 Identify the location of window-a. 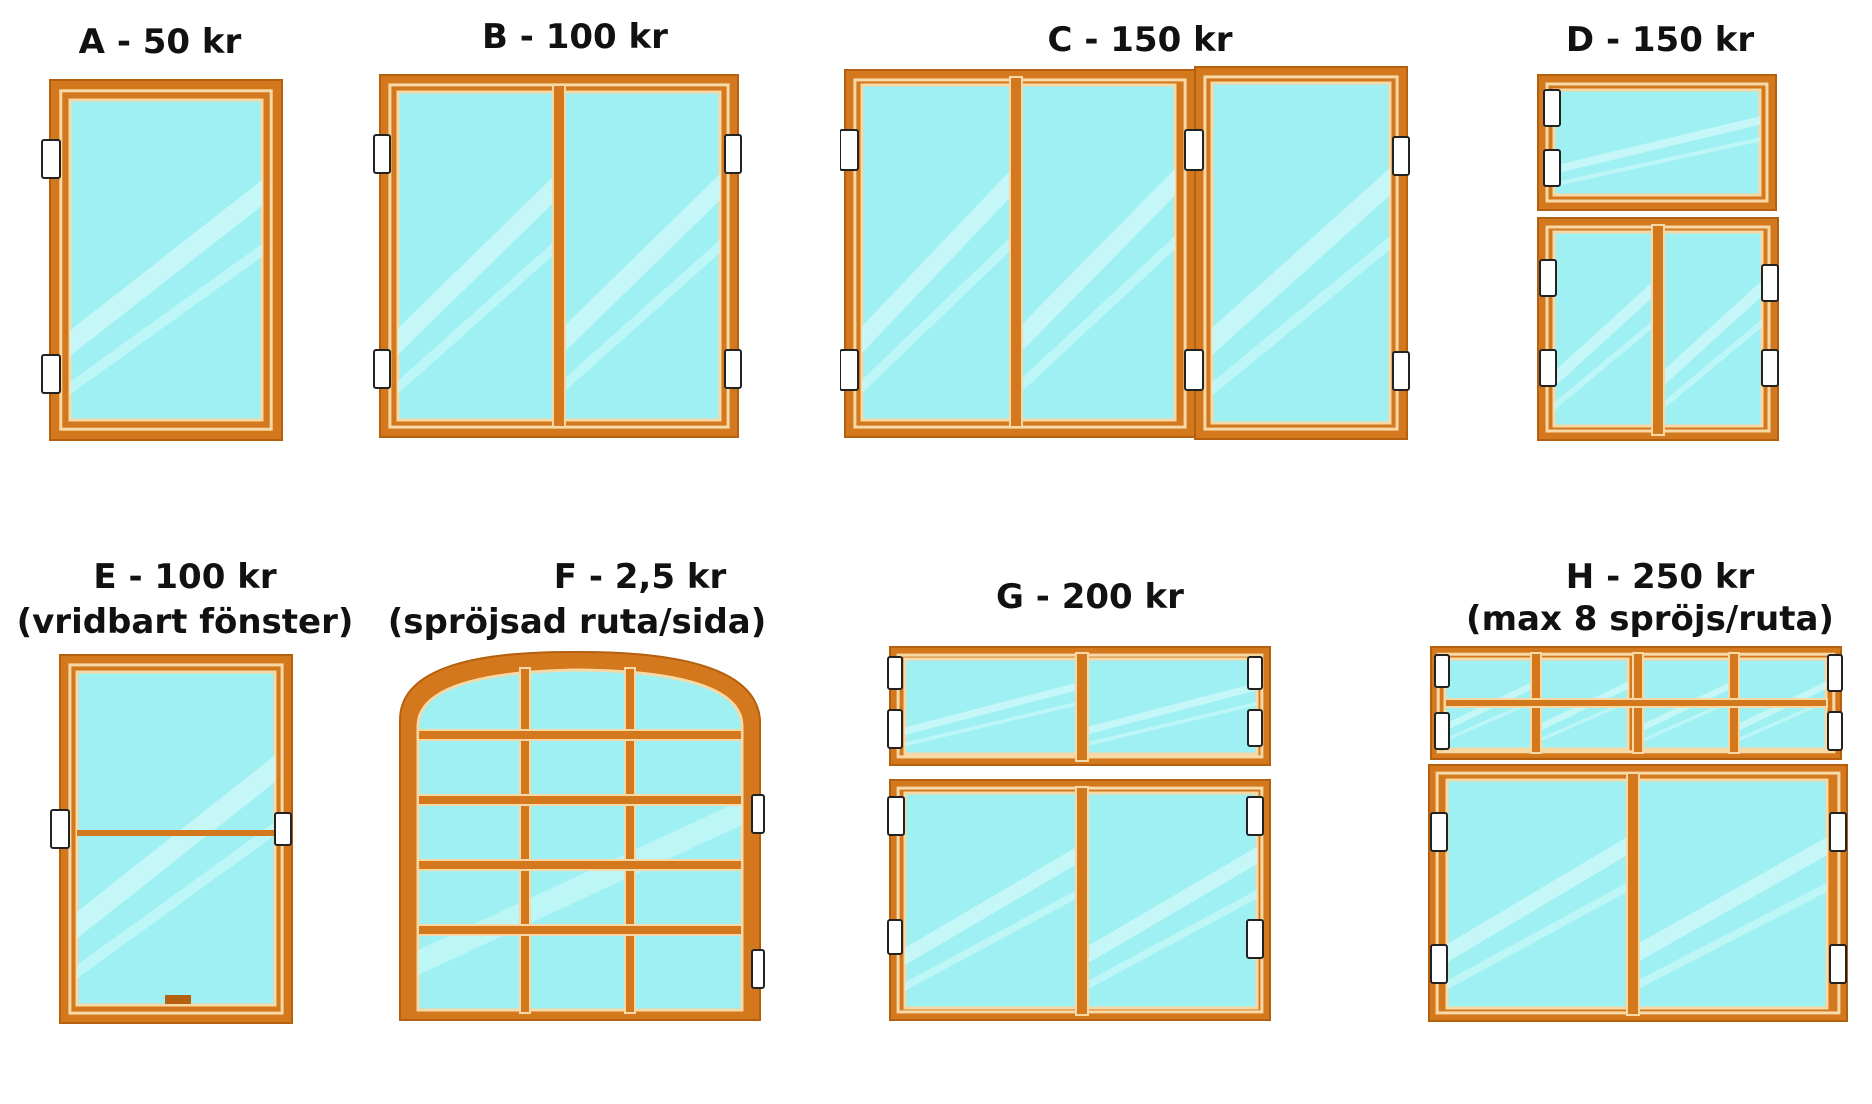
(165, 260).